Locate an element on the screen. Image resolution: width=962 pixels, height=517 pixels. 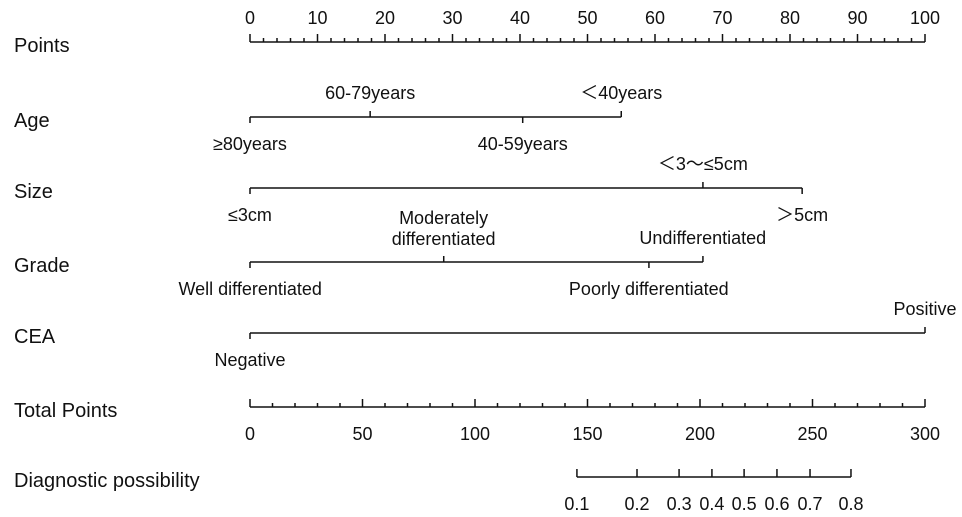
level-label: ≥80years is located at coordinates (250, 144).